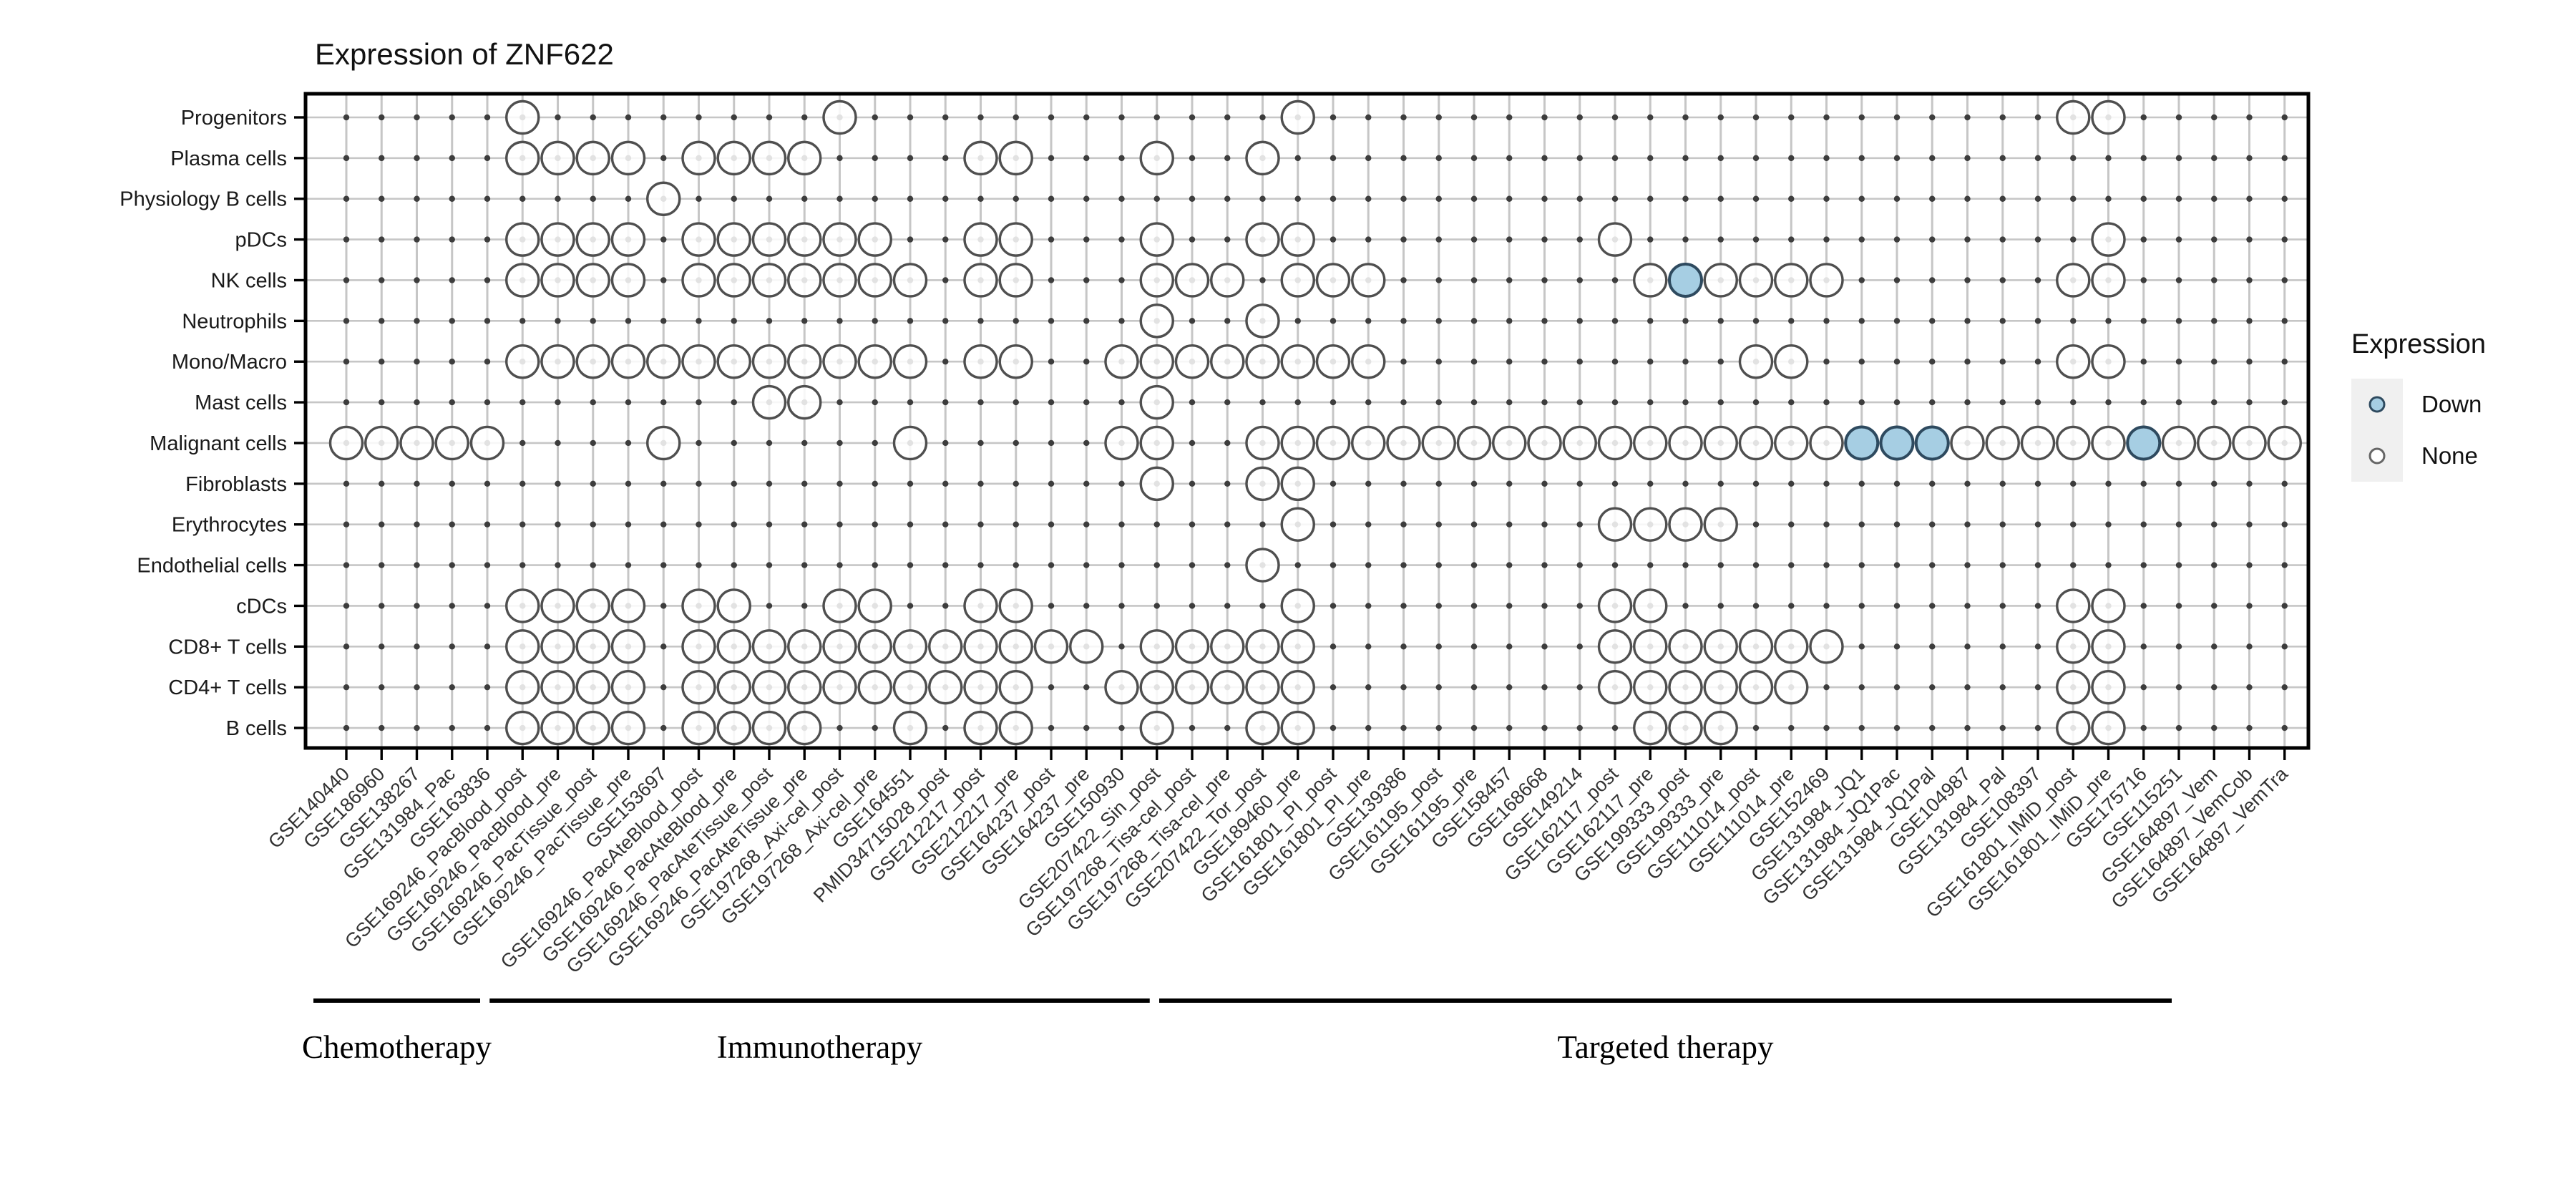 Image resolution: width=2576 pixels, height=1181 pixels. Describe the element at coordinates (2454, 404) in the screenshot. I see `legend-item-down: Down` at that location.